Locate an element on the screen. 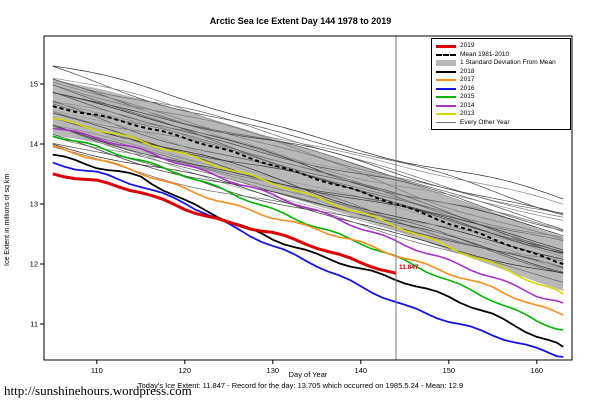 This screenshot has height=400, width=601. legend-item-1-standard-deviation-from-mean: 1 Standard Deviation From Mean is located at coordinates (501, 63).